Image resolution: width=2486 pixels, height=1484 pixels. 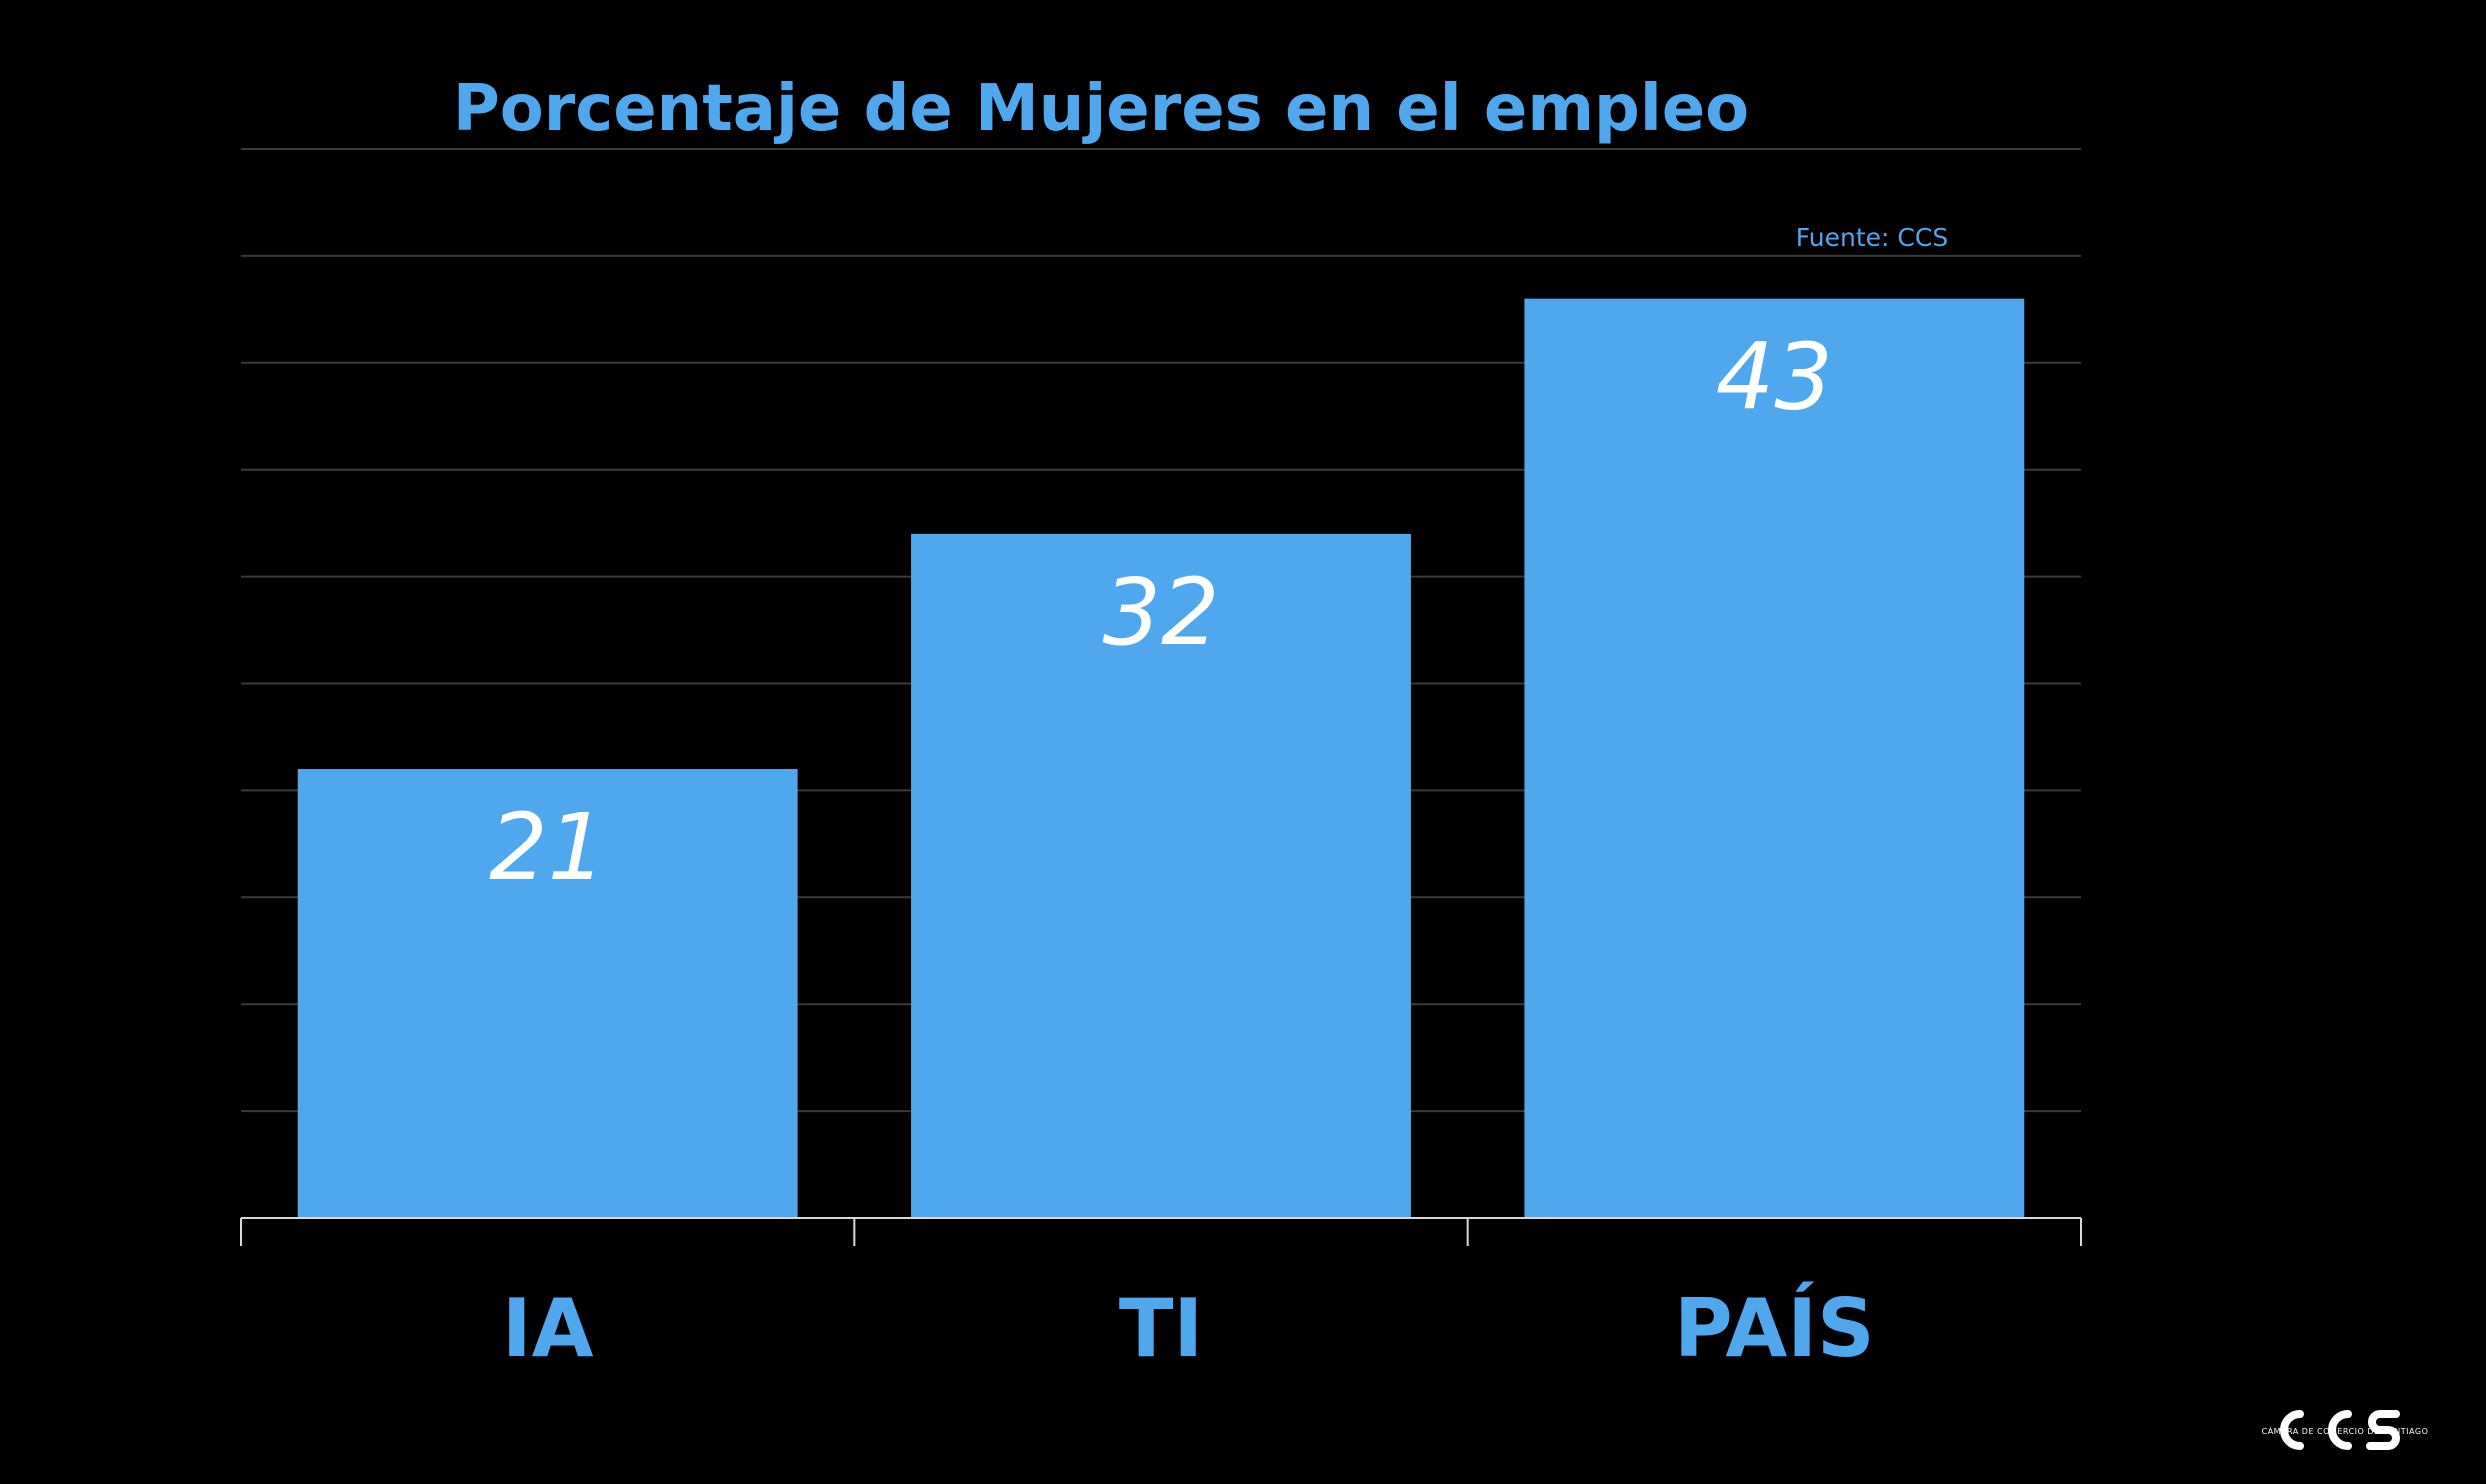 I want to click on category-label: PAÍS, so click(x=1774, y=1328).